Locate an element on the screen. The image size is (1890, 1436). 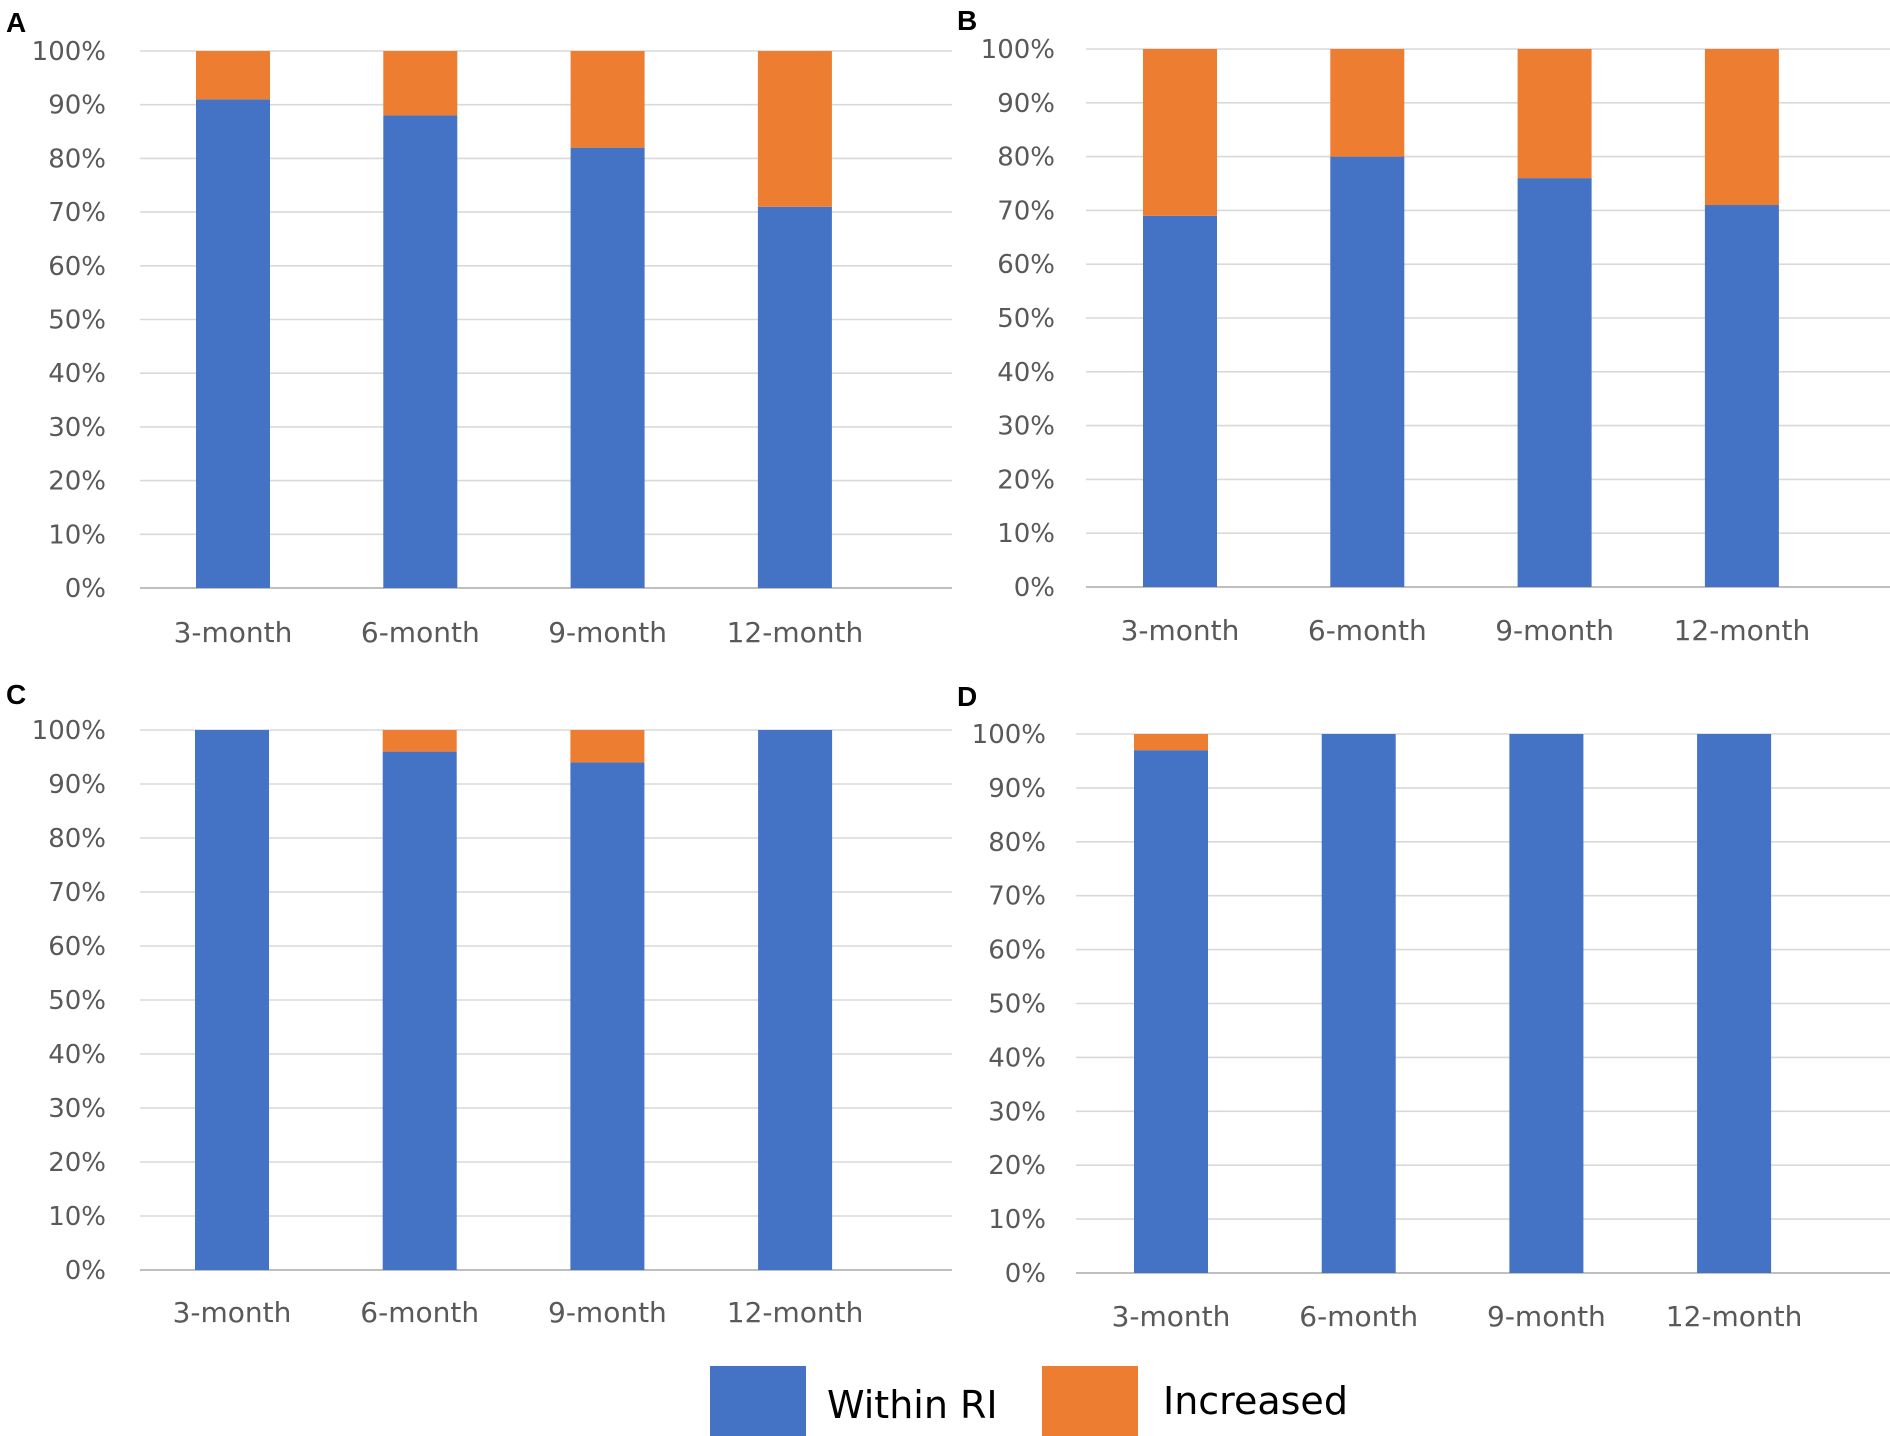
panel-c-y-tick-label: 40% is located at coordinates (77, 1055).